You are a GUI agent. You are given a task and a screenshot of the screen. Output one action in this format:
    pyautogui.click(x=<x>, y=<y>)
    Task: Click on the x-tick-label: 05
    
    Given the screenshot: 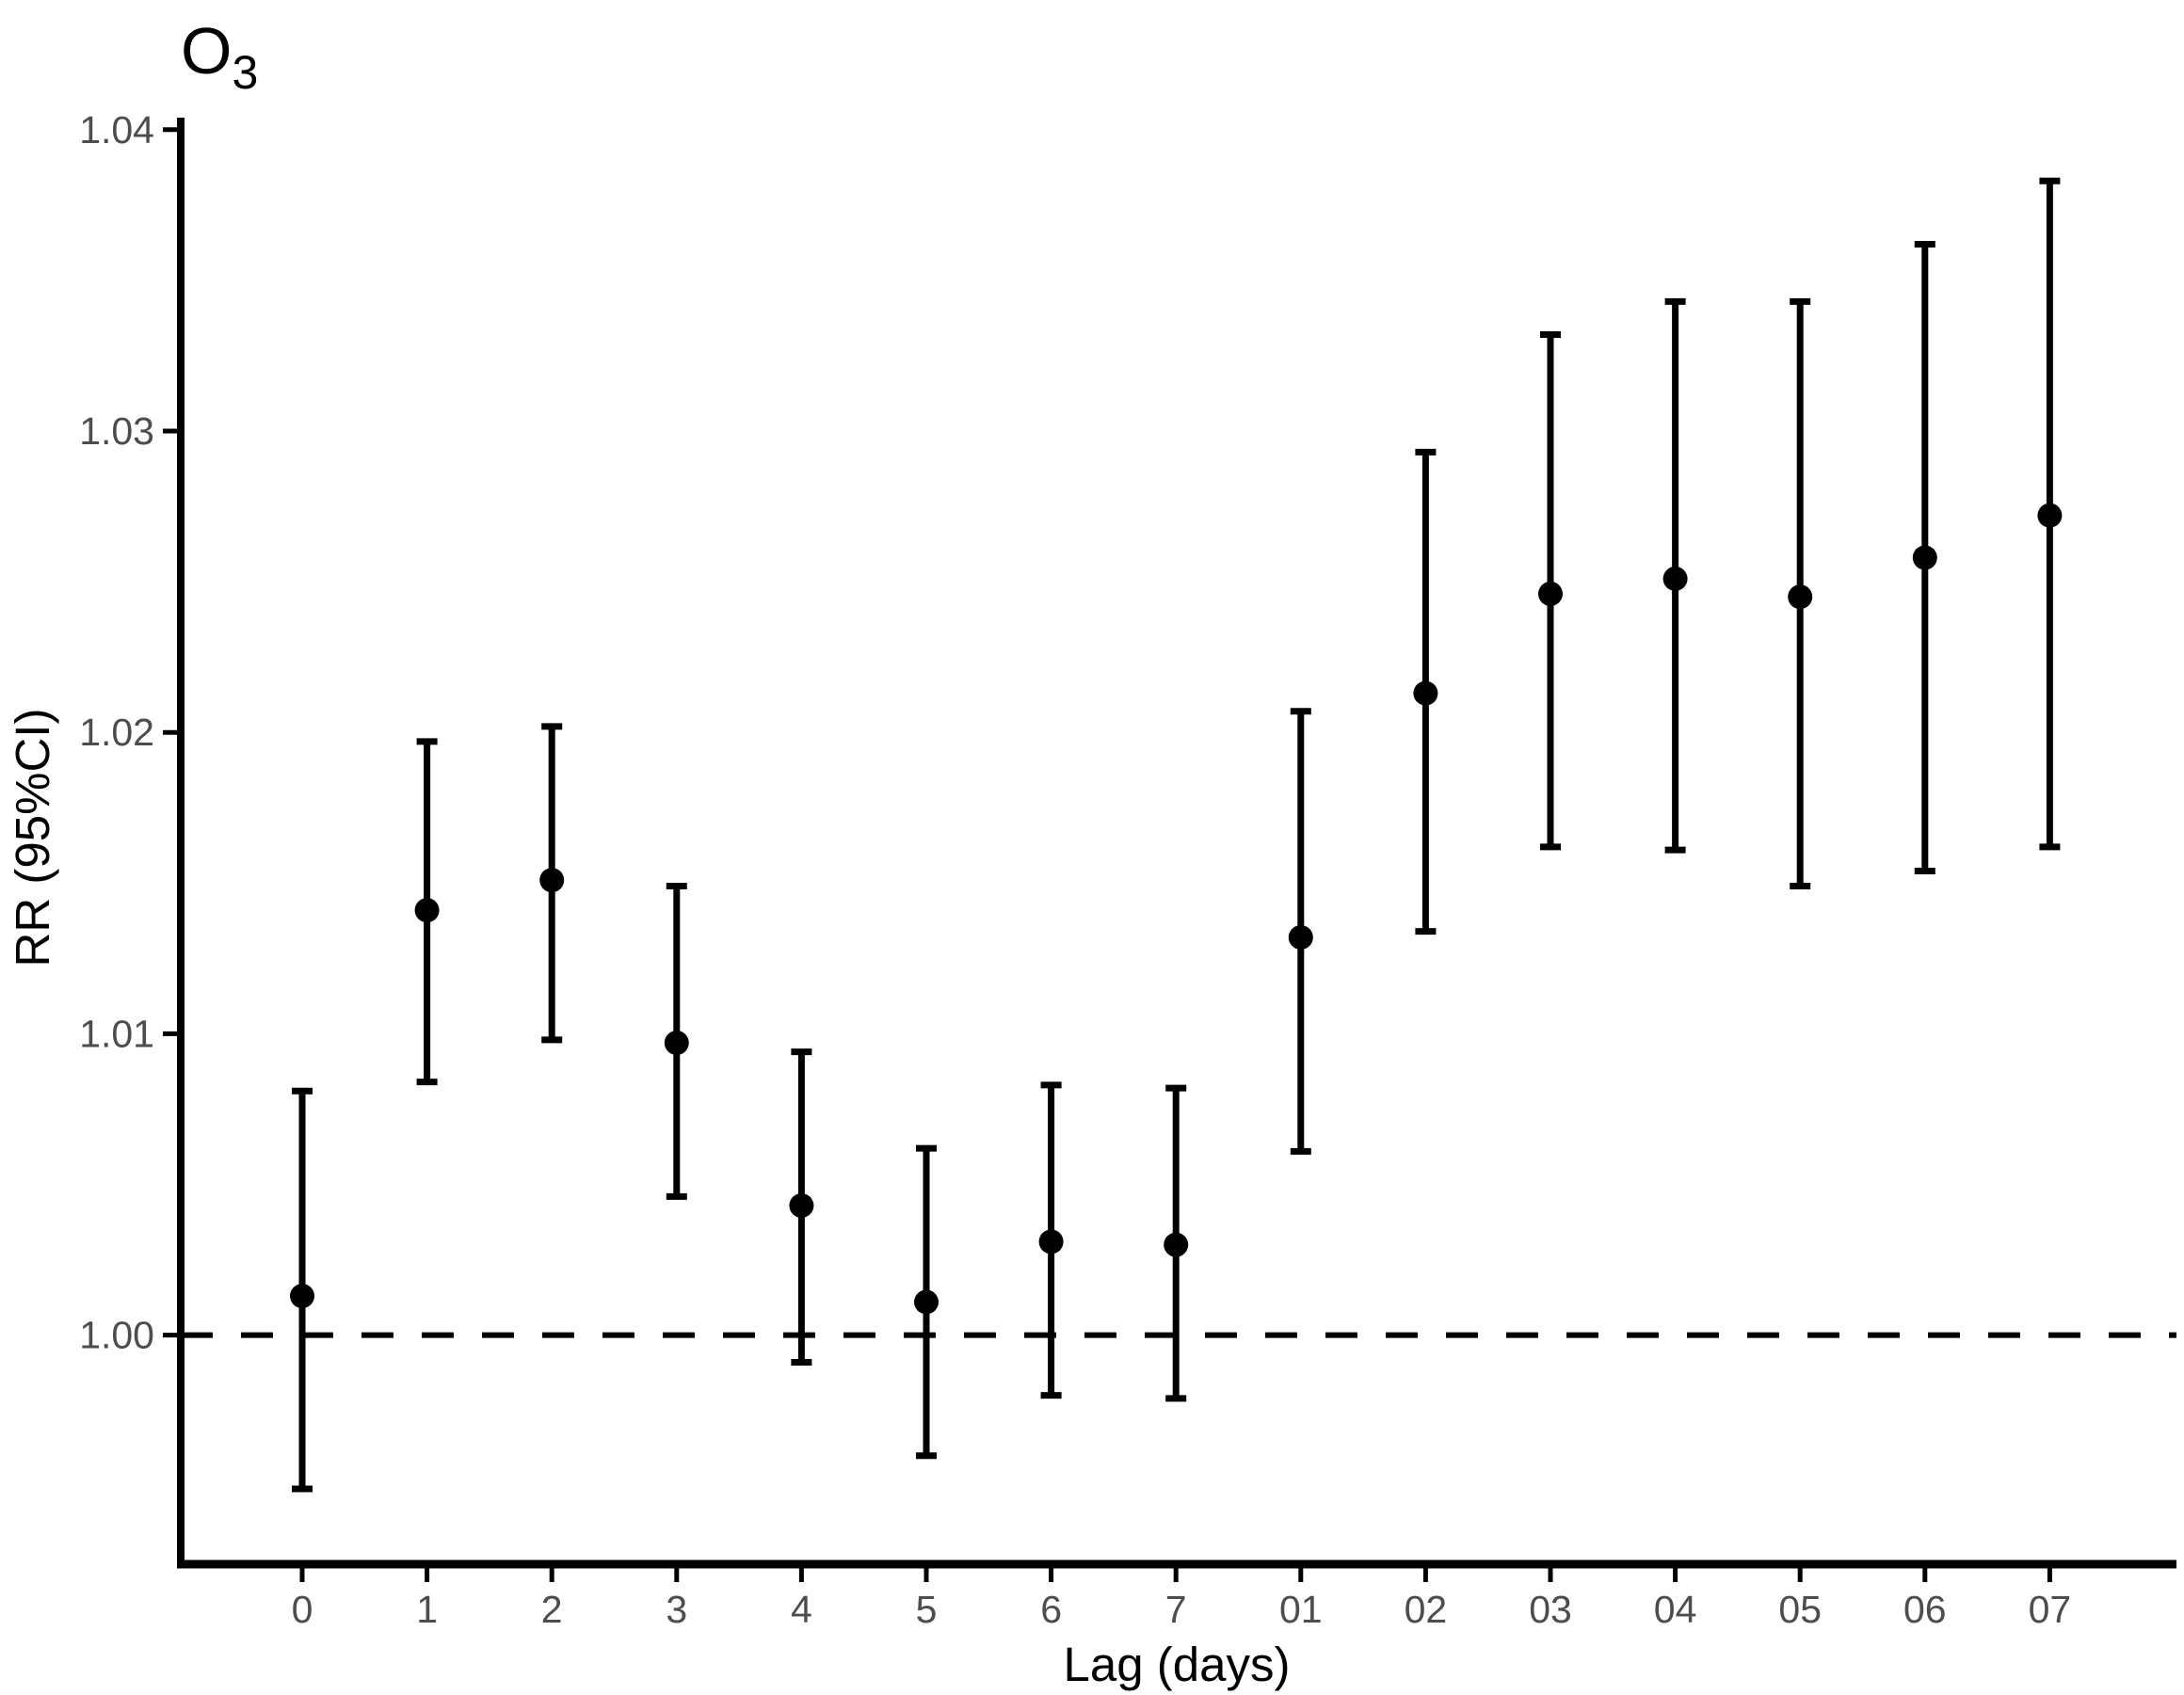 What is the action you would take?
    pyautogui.click(x=1800, y=1610)
    